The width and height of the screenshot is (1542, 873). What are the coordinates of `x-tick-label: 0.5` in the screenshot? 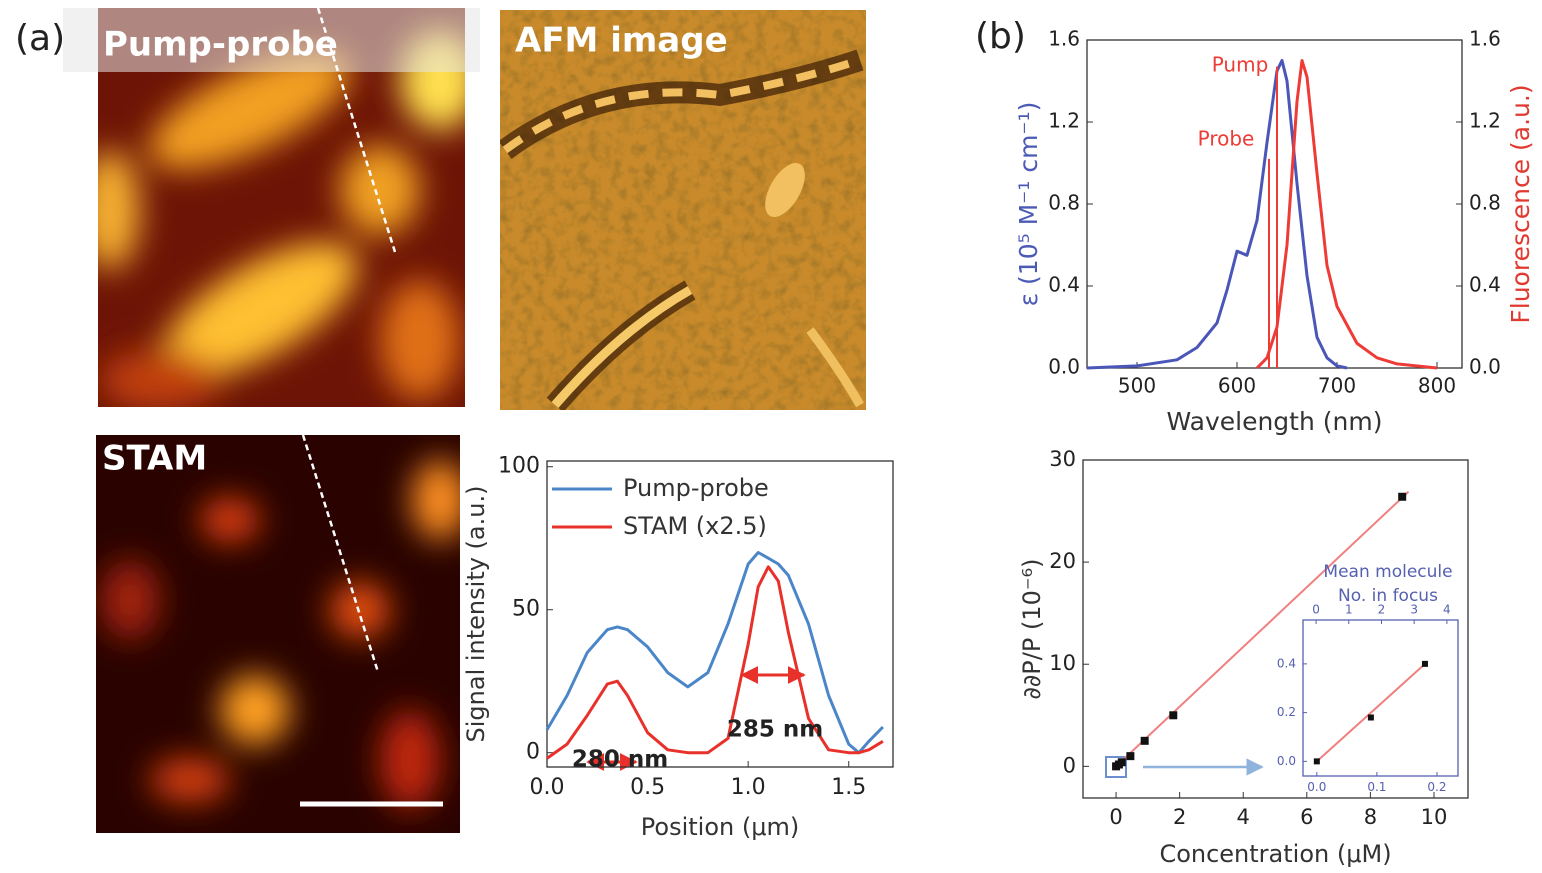 It's located at (647, 787).